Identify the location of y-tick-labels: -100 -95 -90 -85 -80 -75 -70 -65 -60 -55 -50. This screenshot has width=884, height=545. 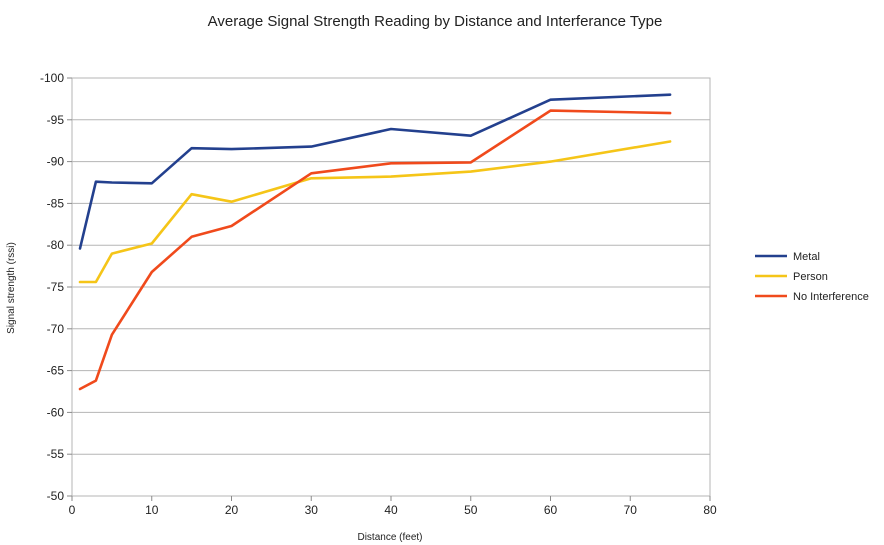
(52, 287).